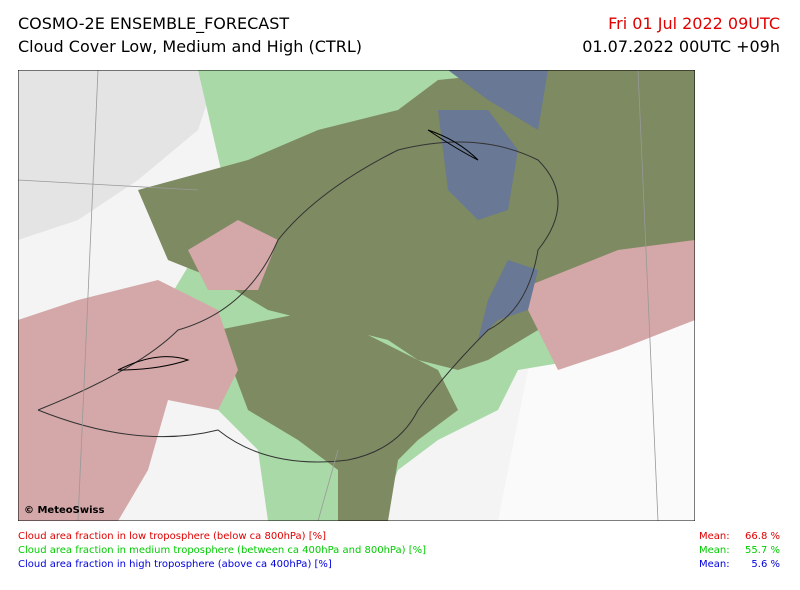 The image size is (800, 590). Describe the element at coordinates (694, 23) in the screenshot. I see `valid-time: Fri 01 Jul 2022 09UTC` at that location.